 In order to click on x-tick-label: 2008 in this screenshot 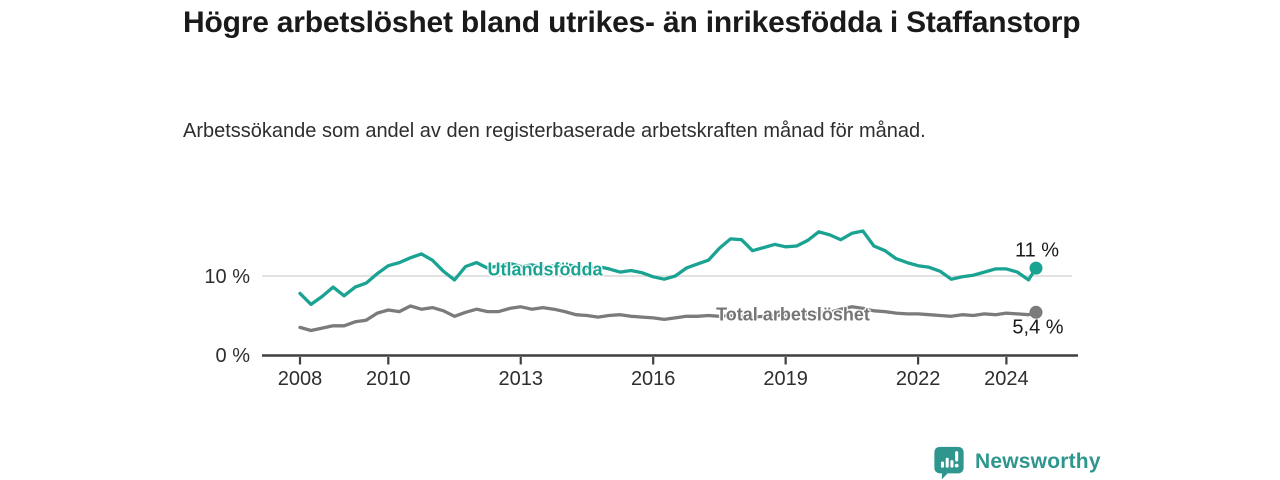, I will do `click(300, 379)`.